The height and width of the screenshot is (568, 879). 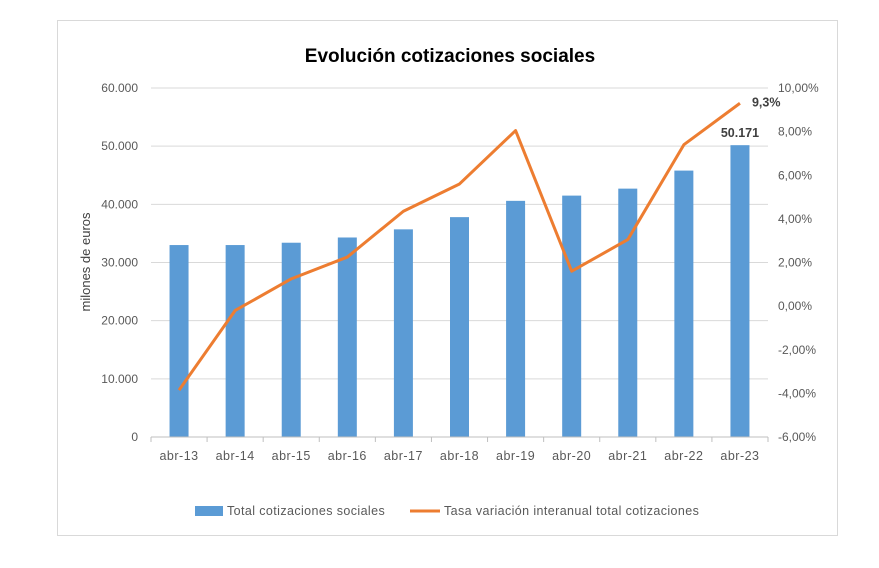 I want to click on y-tick-label: 0, so click(x=134, y=437).